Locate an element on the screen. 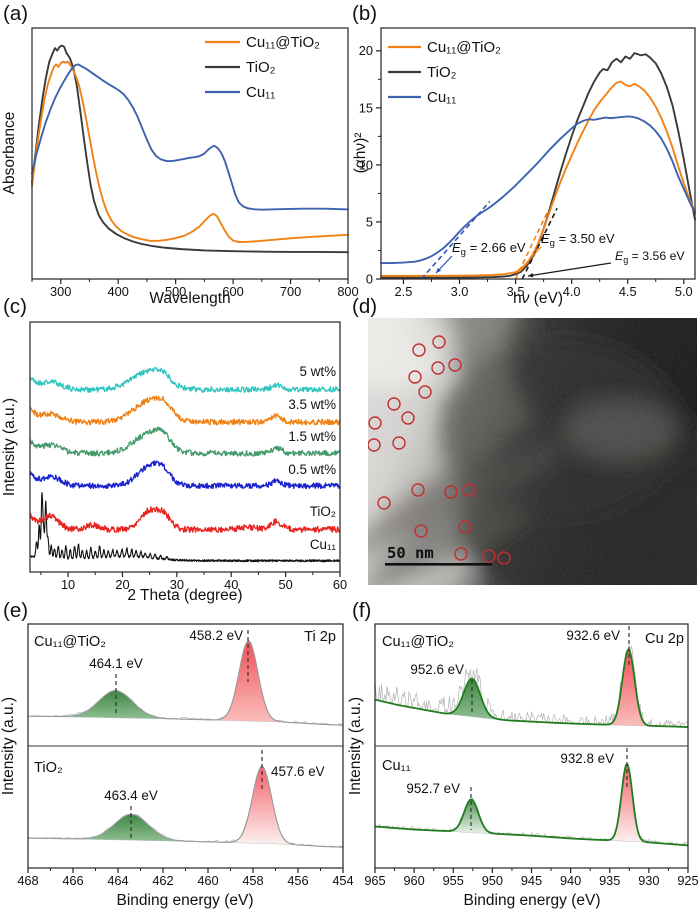 The height and width of the screenshot is (920, 700). panel-b-label: (b) is located at coordinates (364, 13).